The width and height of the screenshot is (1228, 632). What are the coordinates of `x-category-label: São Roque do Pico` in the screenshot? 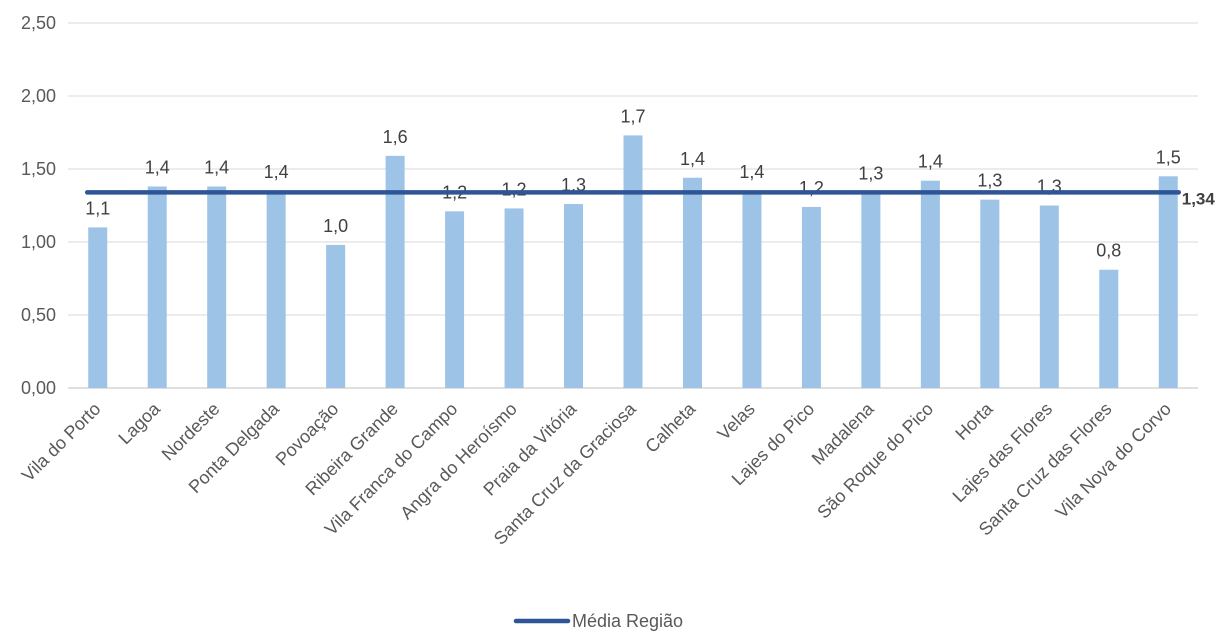 It's located at (875, 461).